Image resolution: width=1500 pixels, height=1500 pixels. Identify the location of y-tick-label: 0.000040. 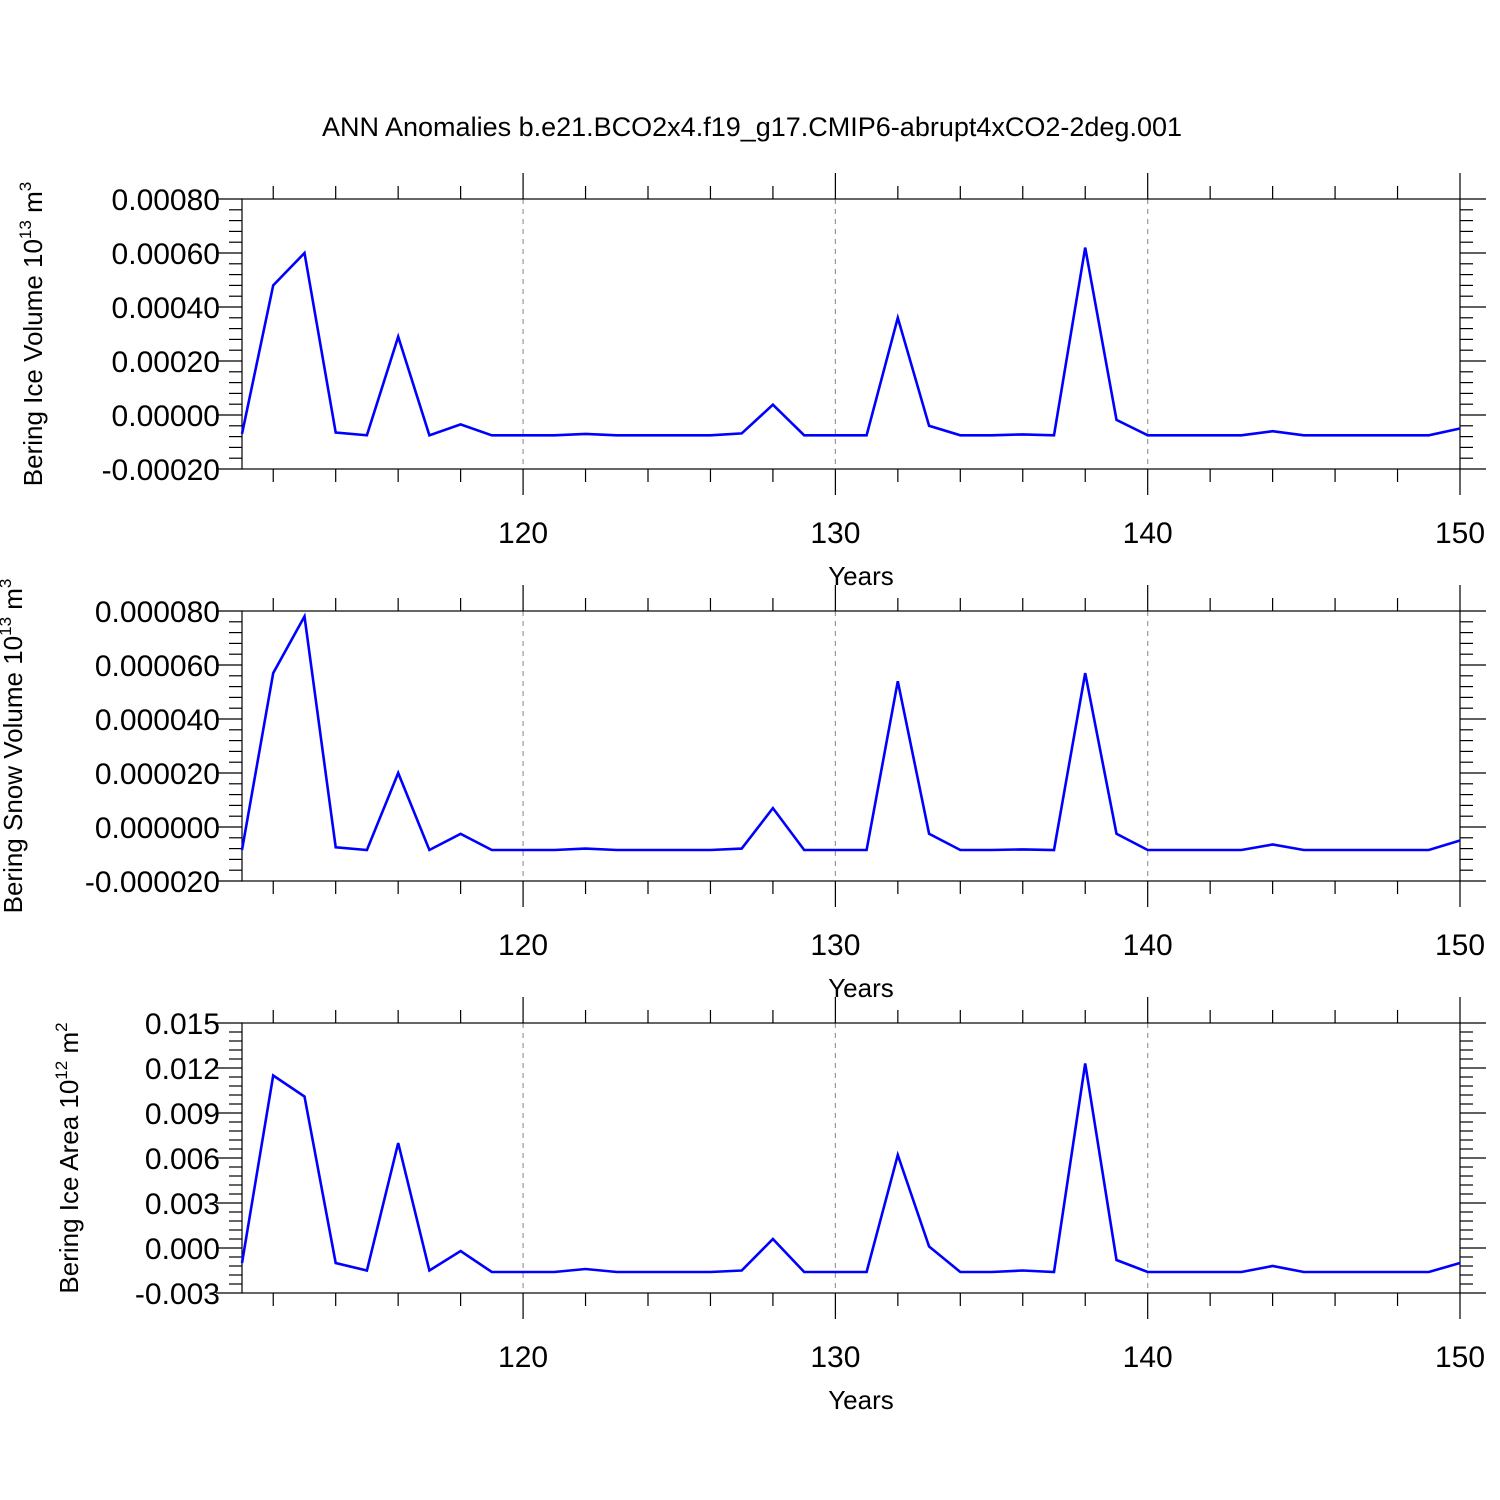
(157, 720).